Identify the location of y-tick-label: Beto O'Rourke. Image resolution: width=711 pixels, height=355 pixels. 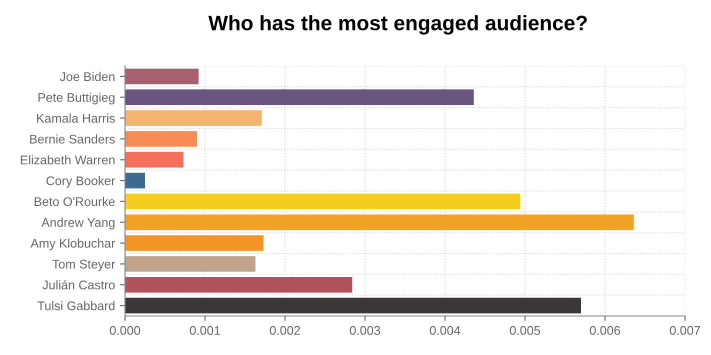
(74, 201).